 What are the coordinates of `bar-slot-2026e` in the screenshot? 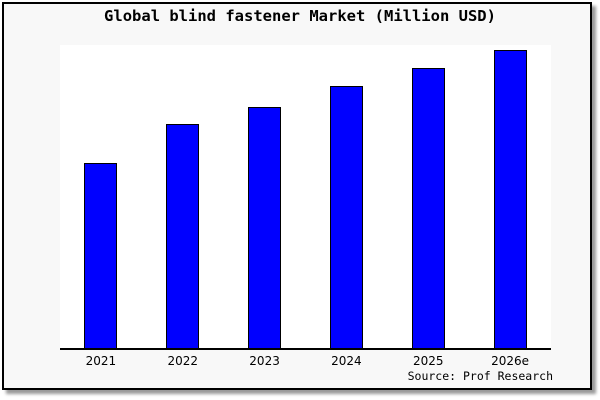 It's located at (510, 196).